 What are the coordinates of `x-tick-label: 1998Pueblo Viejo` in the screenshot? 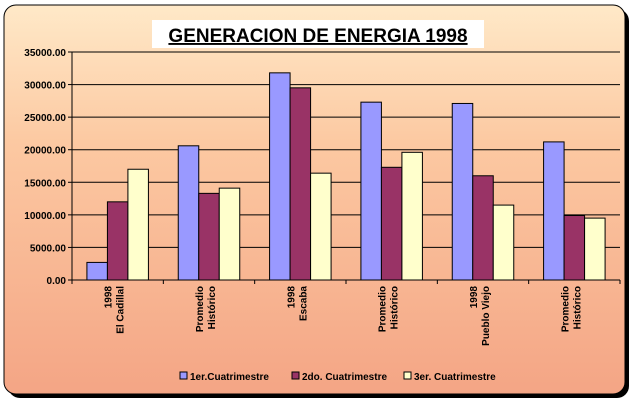 It's located at (480, 316).